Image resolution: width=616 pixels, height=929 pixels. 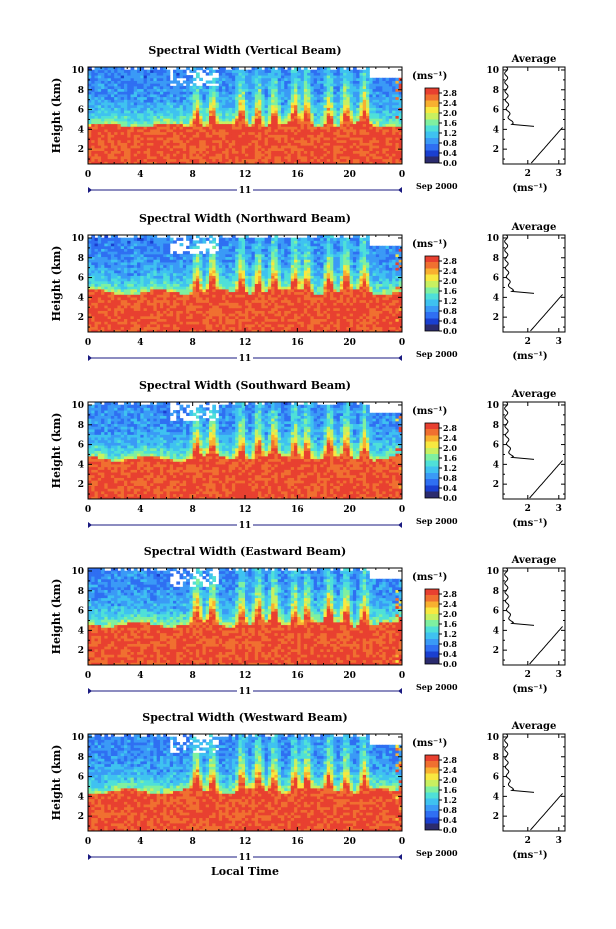 What do you see at coordinates (450, 113) in the screenshot?
I see `colorbar-tick-label: 2.0` at bounding box center [450, 113].